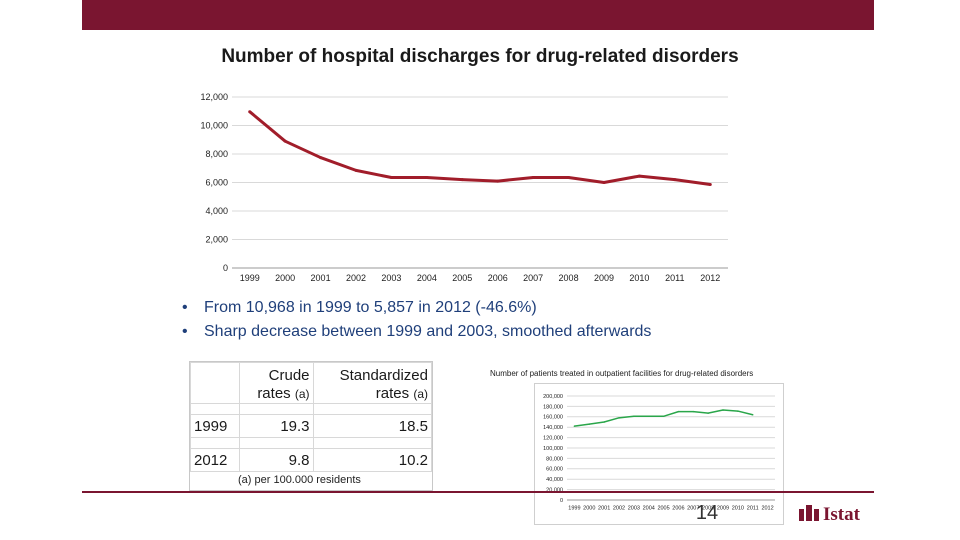  Describe the element at coordinates (554, 491) in the screenshot. I see `y-tick-label: 20,000` at that location.